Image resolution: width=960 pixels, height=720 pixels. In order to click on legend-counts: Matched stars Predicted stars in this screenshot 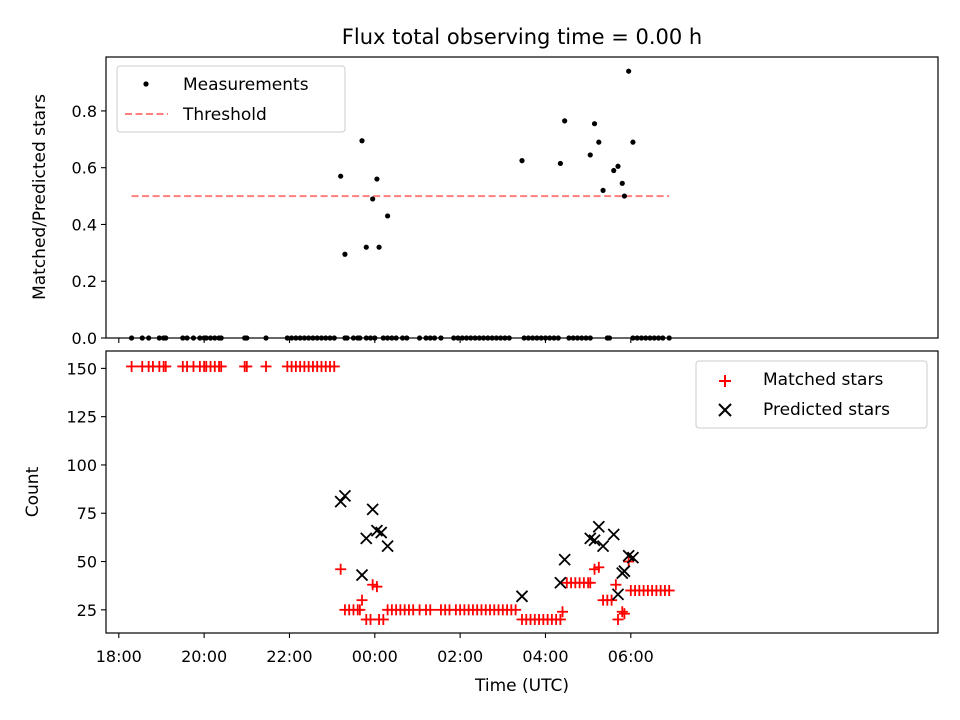, I will do `click(811, 394)`.